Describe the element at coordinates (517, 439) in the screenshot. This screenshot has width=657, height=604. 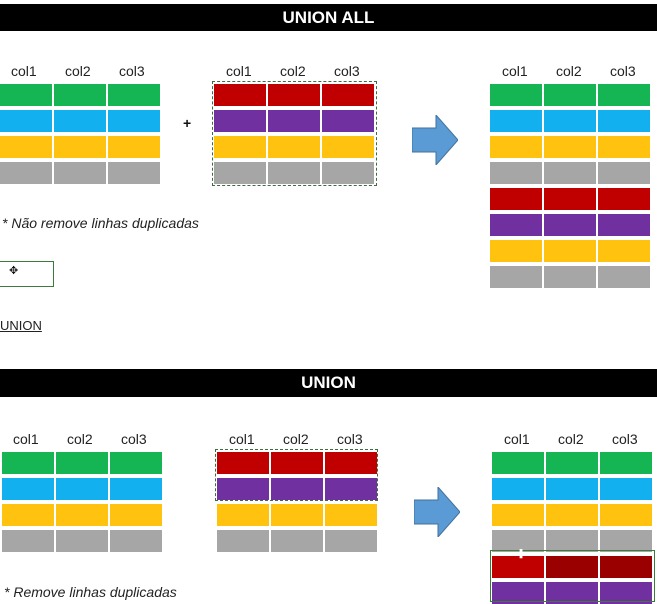
I see `s2-result-col1-header: col1` at that location.